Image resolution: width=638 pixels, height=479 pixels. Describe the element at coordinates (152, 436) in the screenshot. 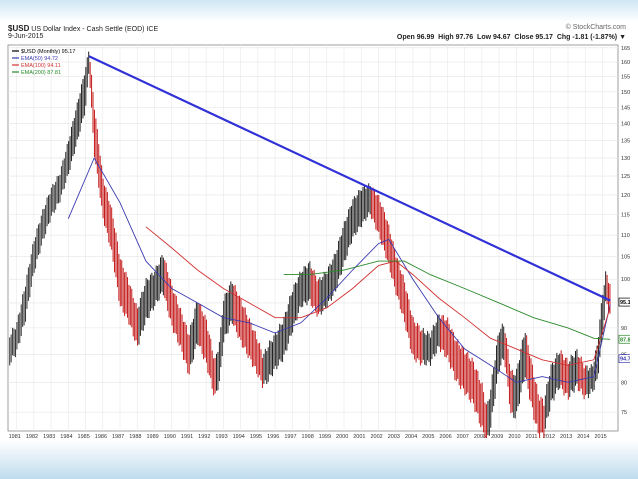

I see `x-tick-label: 1989` at that location.